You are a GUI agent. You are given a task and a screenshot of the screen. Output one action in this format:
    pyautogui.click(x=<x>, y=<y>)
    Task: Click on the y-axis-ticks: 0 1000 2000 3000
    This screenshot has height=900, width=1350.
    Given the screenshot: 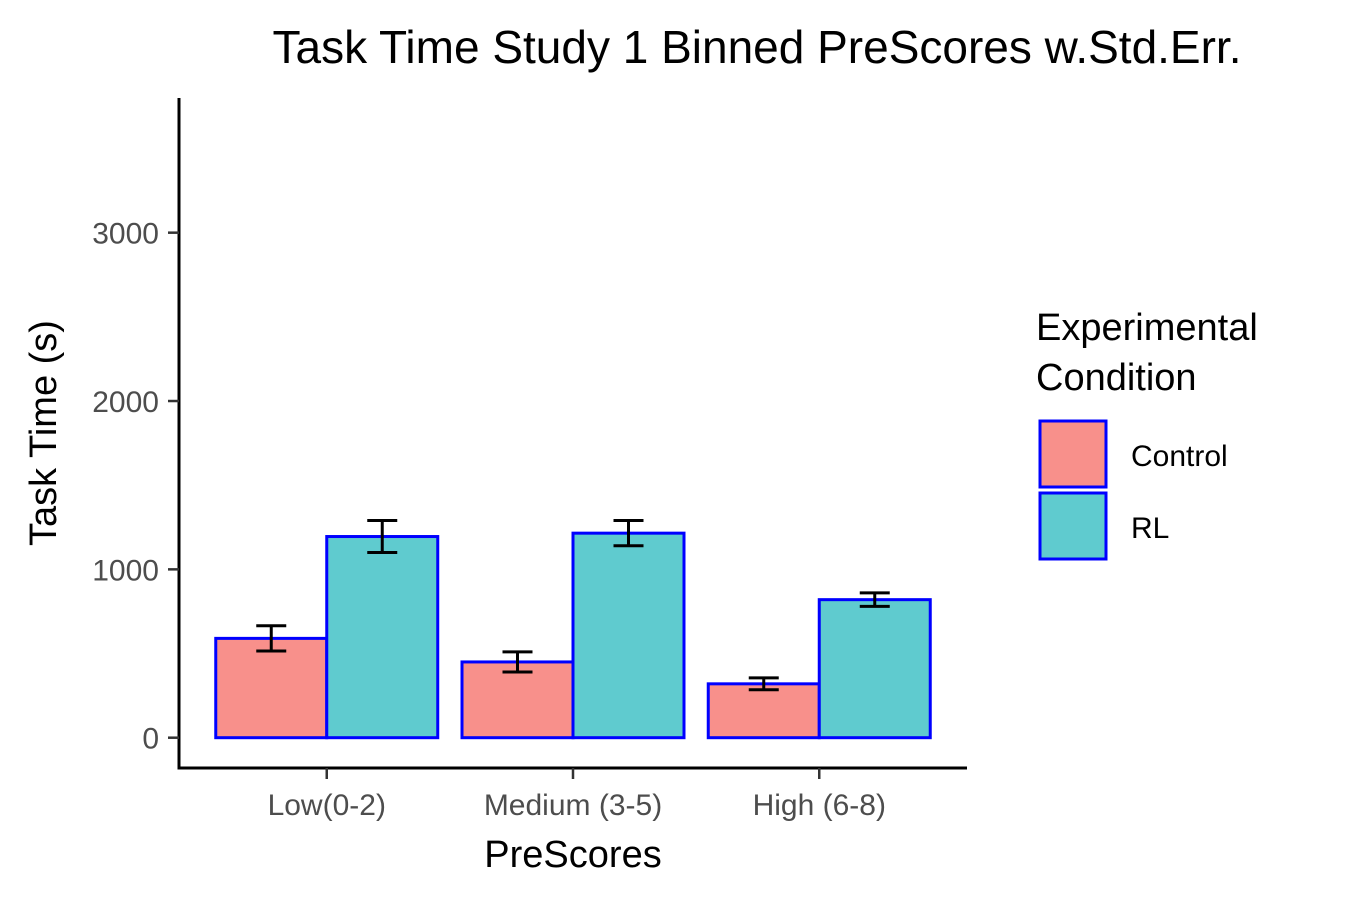 What is the action you would take?
    pyautogui.click(x=135, y=487)
    